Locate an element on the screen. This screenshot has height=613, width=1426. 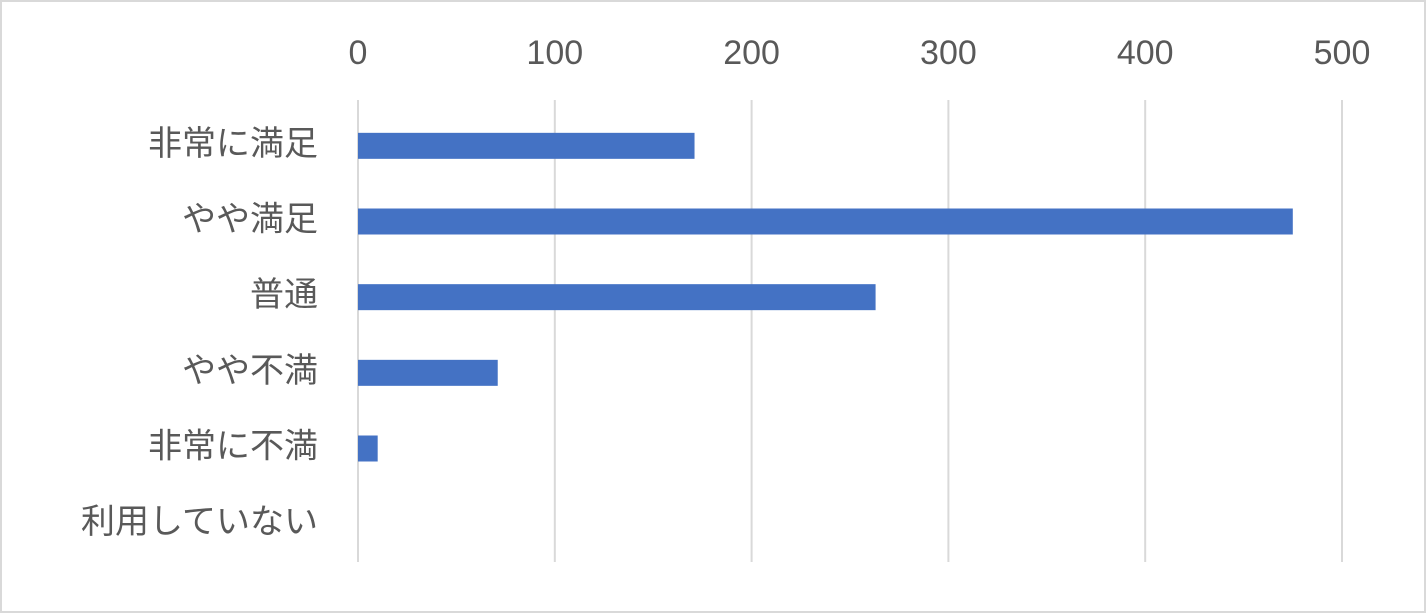
x-tick-label: 200 is located at coordinates (751, 53).